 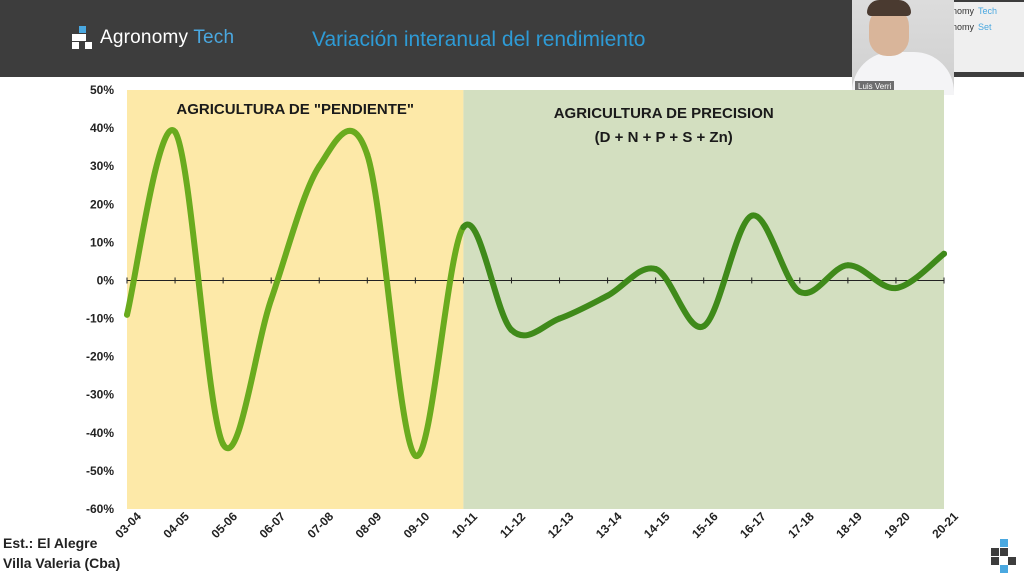 I want to click on x-tick-label: 11-12, so click(x=512, y=524).